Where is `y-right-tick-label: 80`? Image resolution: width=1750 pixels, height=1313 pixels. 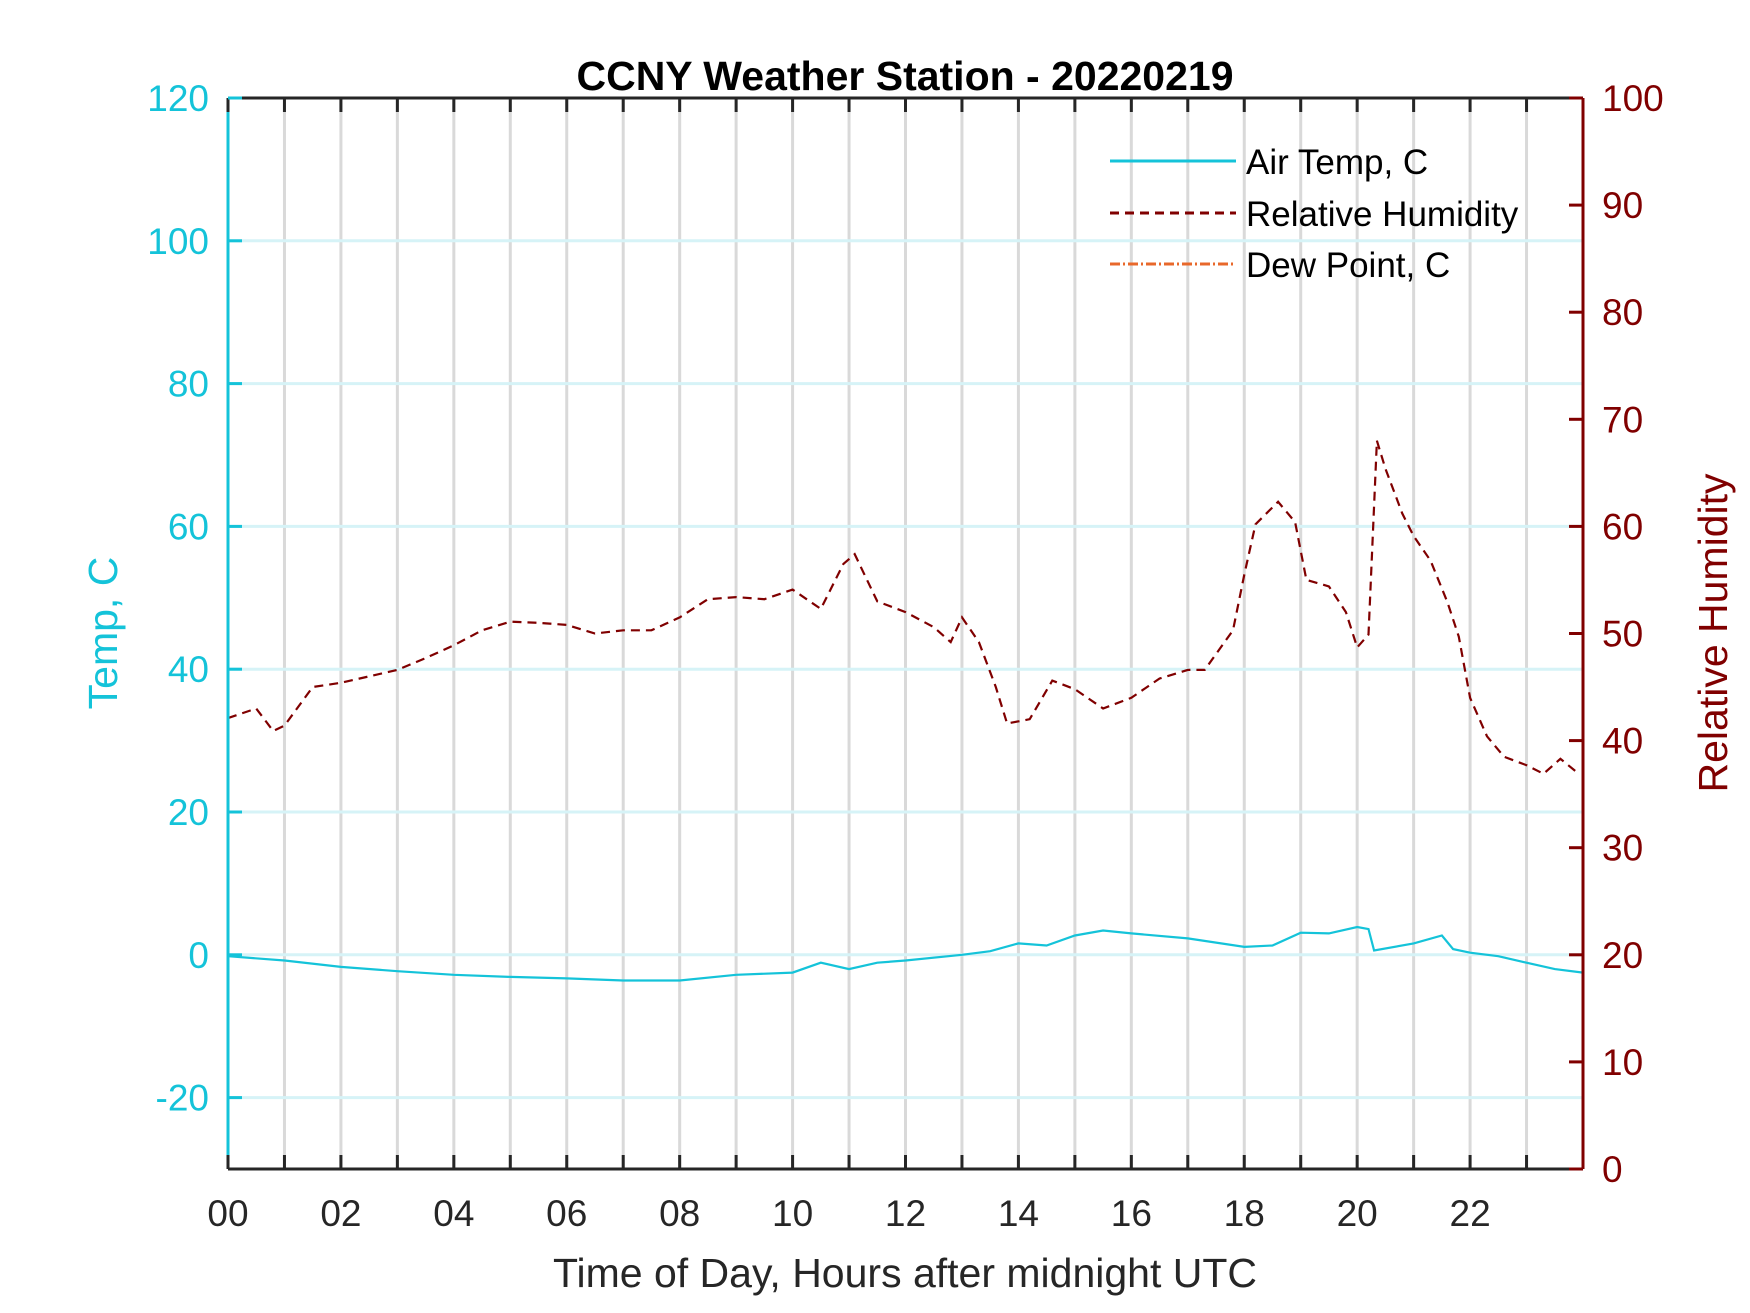
y-right-tick-label: 80 is located at coordinates (1622, 312).